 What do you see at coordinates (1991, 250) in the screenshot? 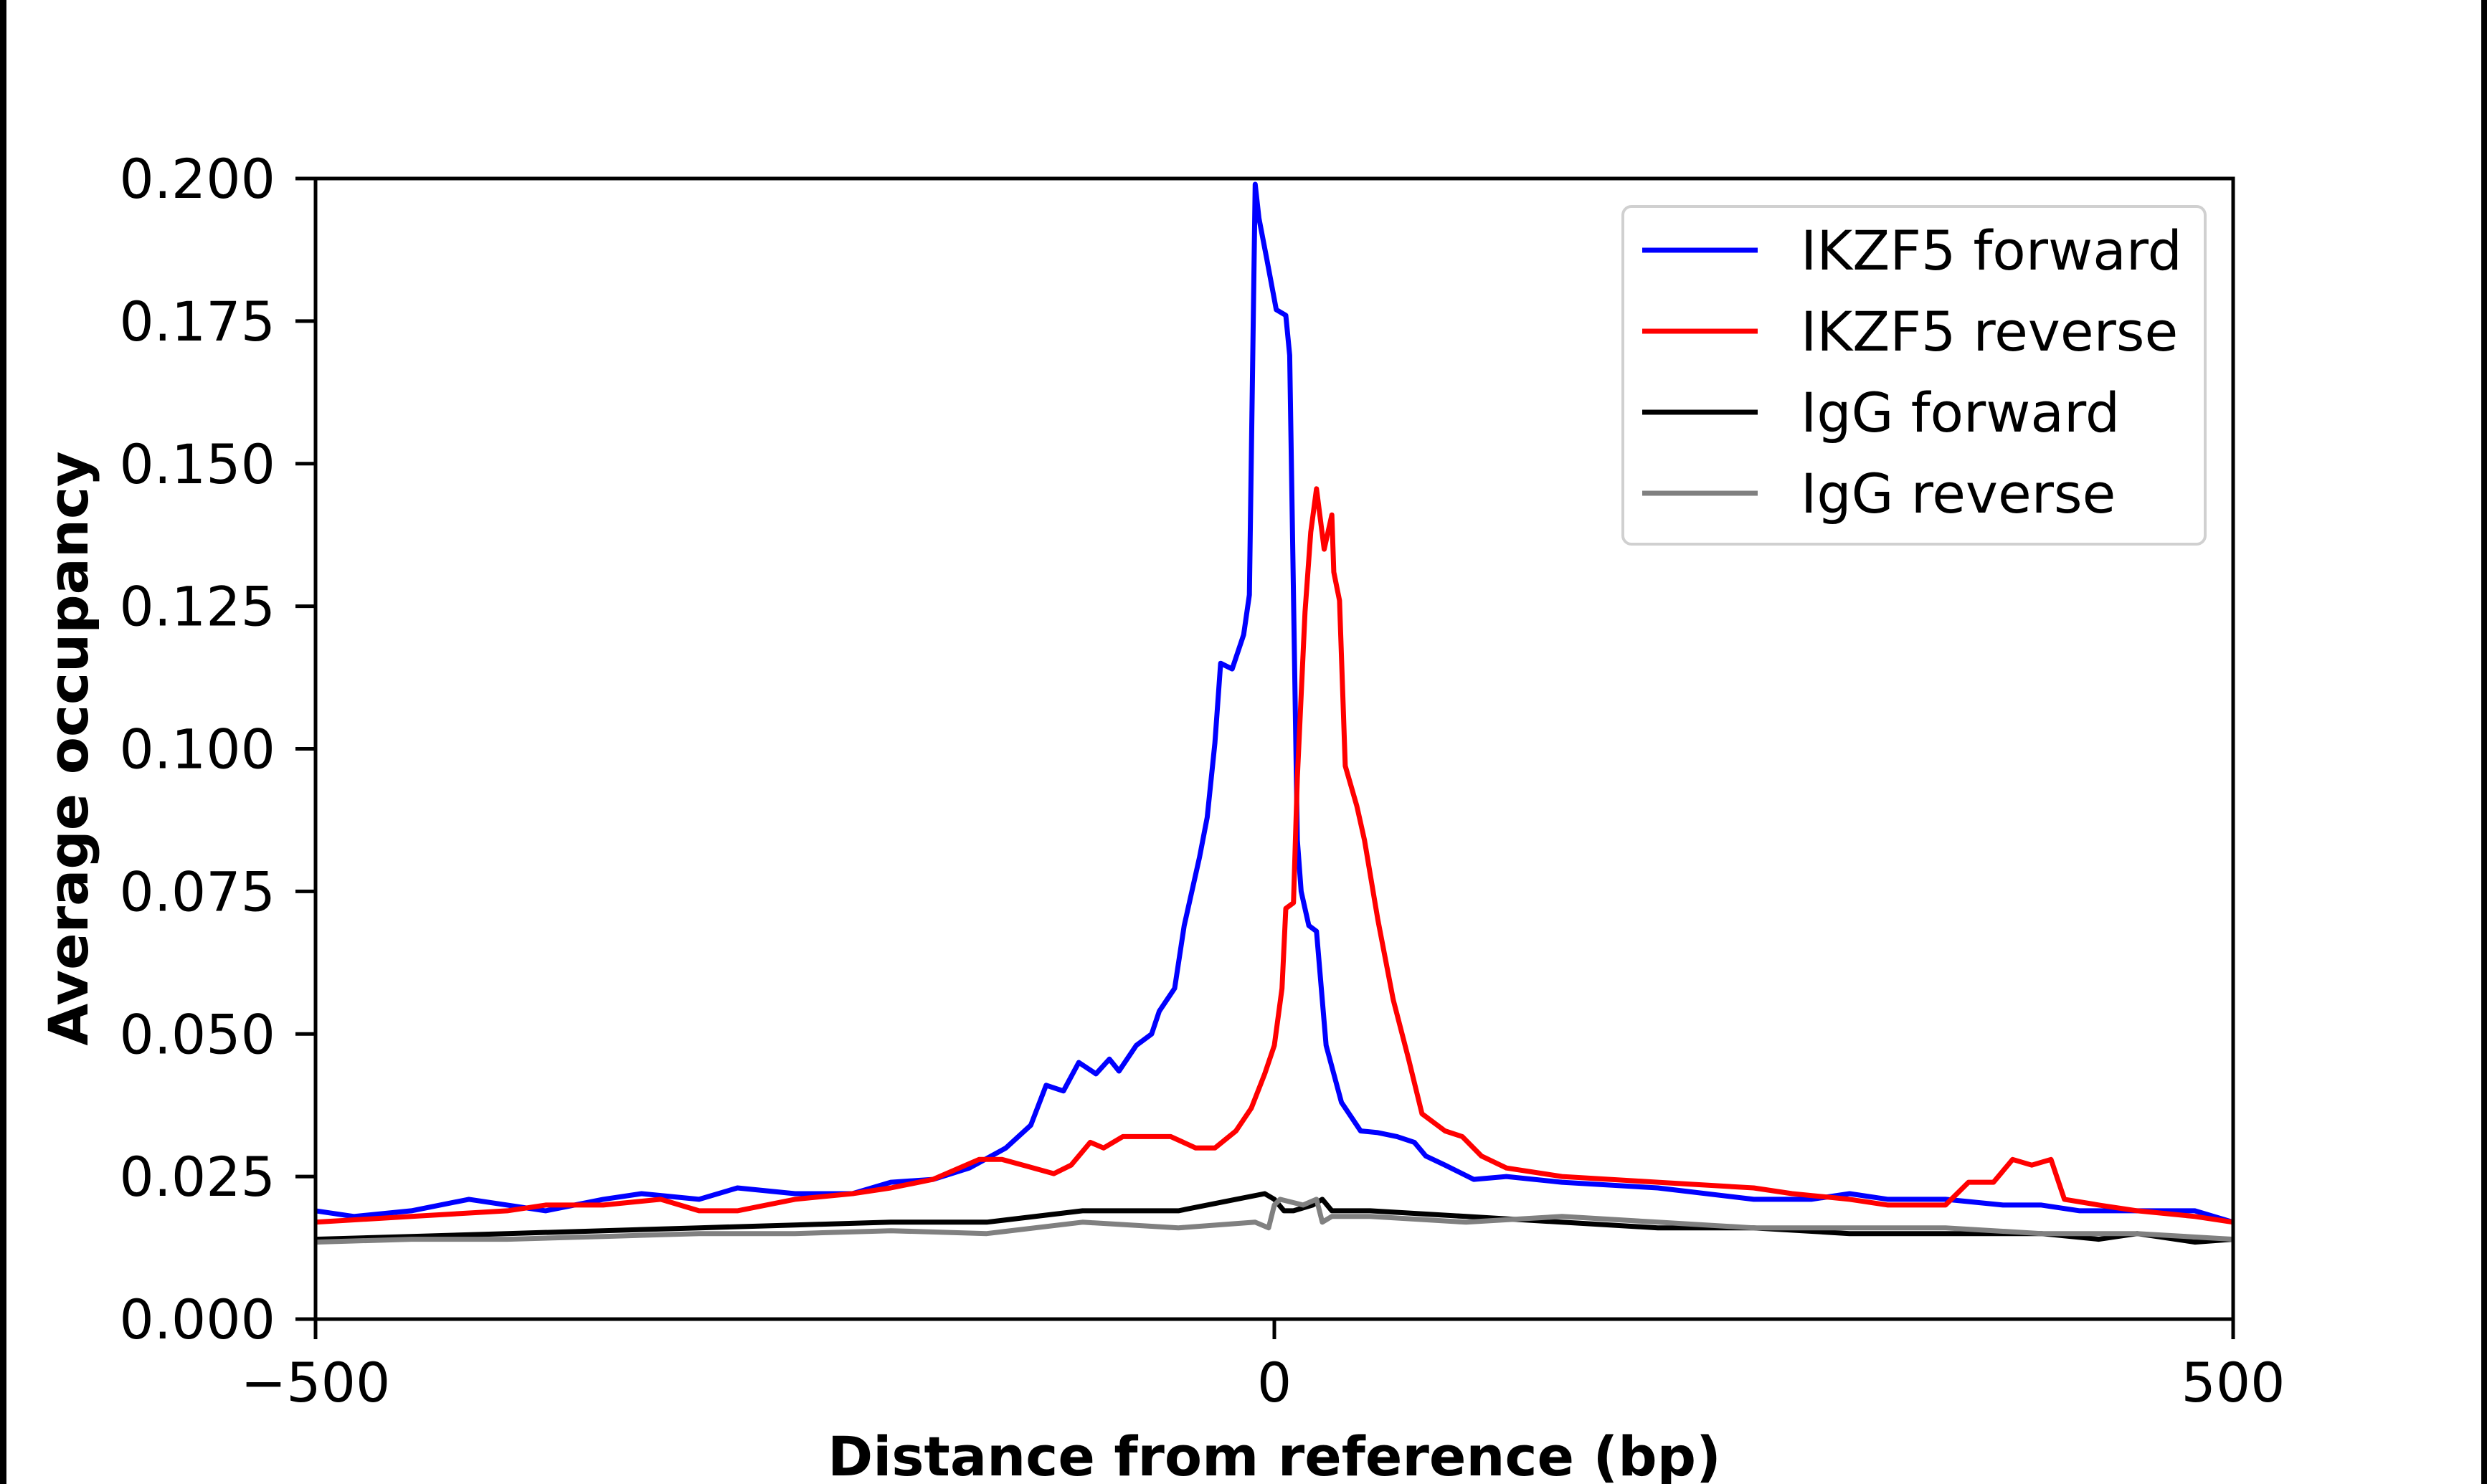
I see `legend-label-1: IKZF5 forward` at bounding box center [1991, 250].